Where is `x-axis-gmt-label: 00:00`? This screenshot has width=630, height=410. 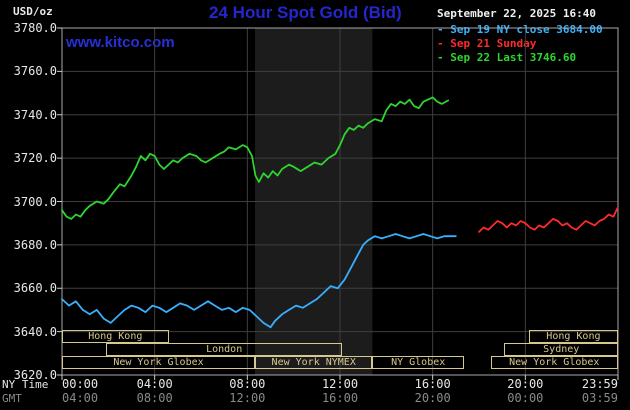
x-axis-gmt-label: 00:00 is located at coordinates (525, 398).